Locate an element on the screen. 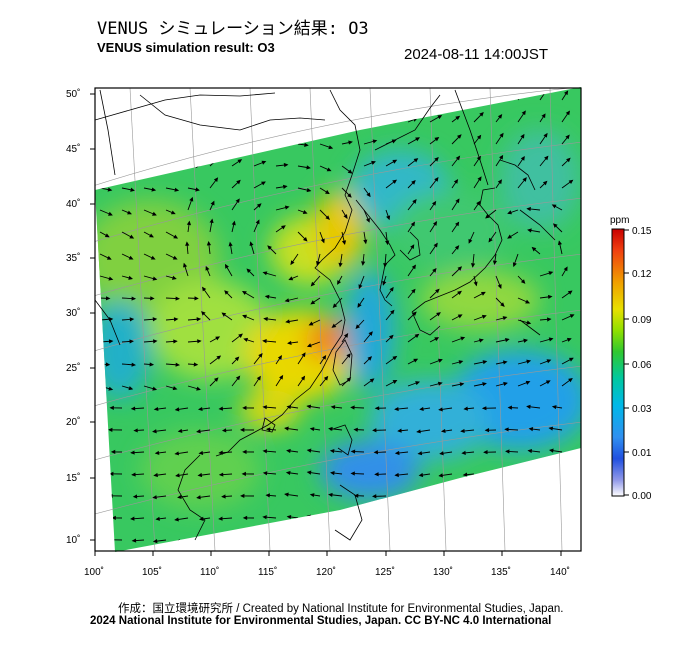 Image resolution: width=700 pixels, height=649 pixels. lat-tick-30: 30˚ is located at coordinates (73, 313).